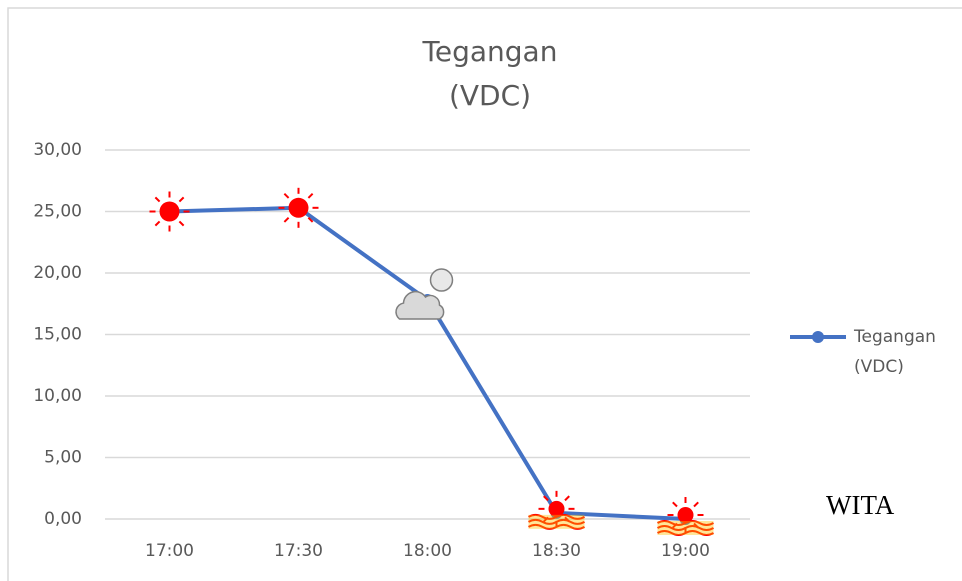 This screenshot has height=581, width=962. What do you see at coordinates (556, 551) in the screenshot?
I see `x-tick-label: 18:30` at bounding box center [556, 551].